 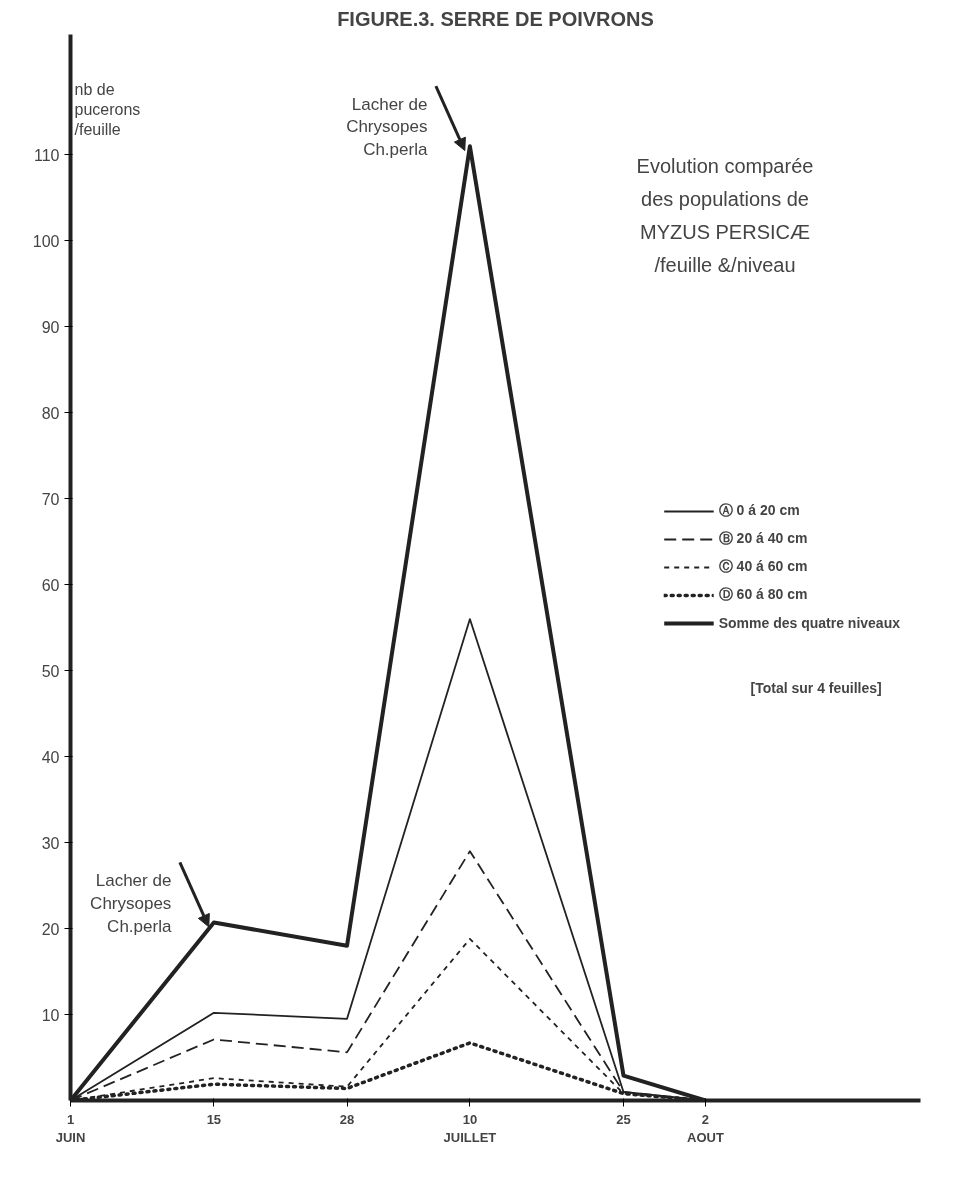 What do you see at coordinates (725, 215) in the screenshot?
I see `text: Evolution comparée des populations de MYZUS PERSICÆ /feuille &/niveau` at bounding box center [725, 215].